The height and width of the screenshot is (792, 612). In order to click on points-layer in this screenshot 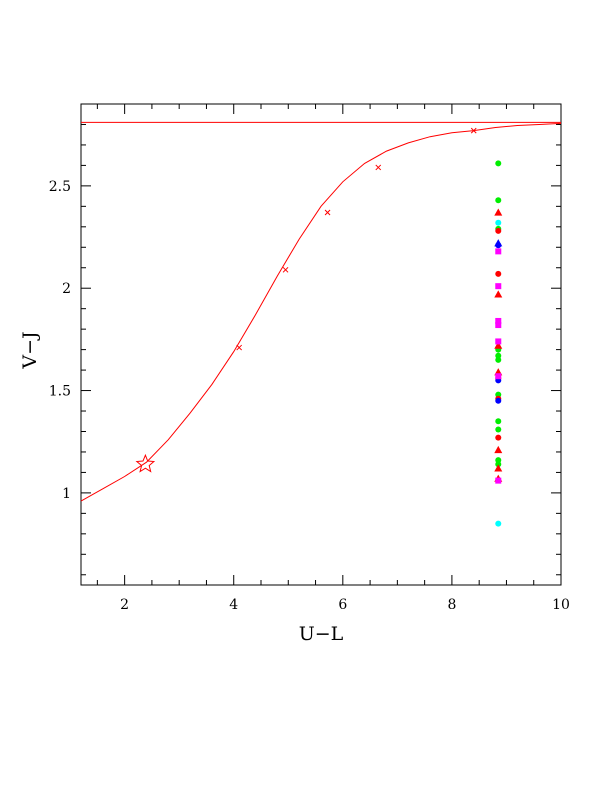, I will do `click(498, 343)`.